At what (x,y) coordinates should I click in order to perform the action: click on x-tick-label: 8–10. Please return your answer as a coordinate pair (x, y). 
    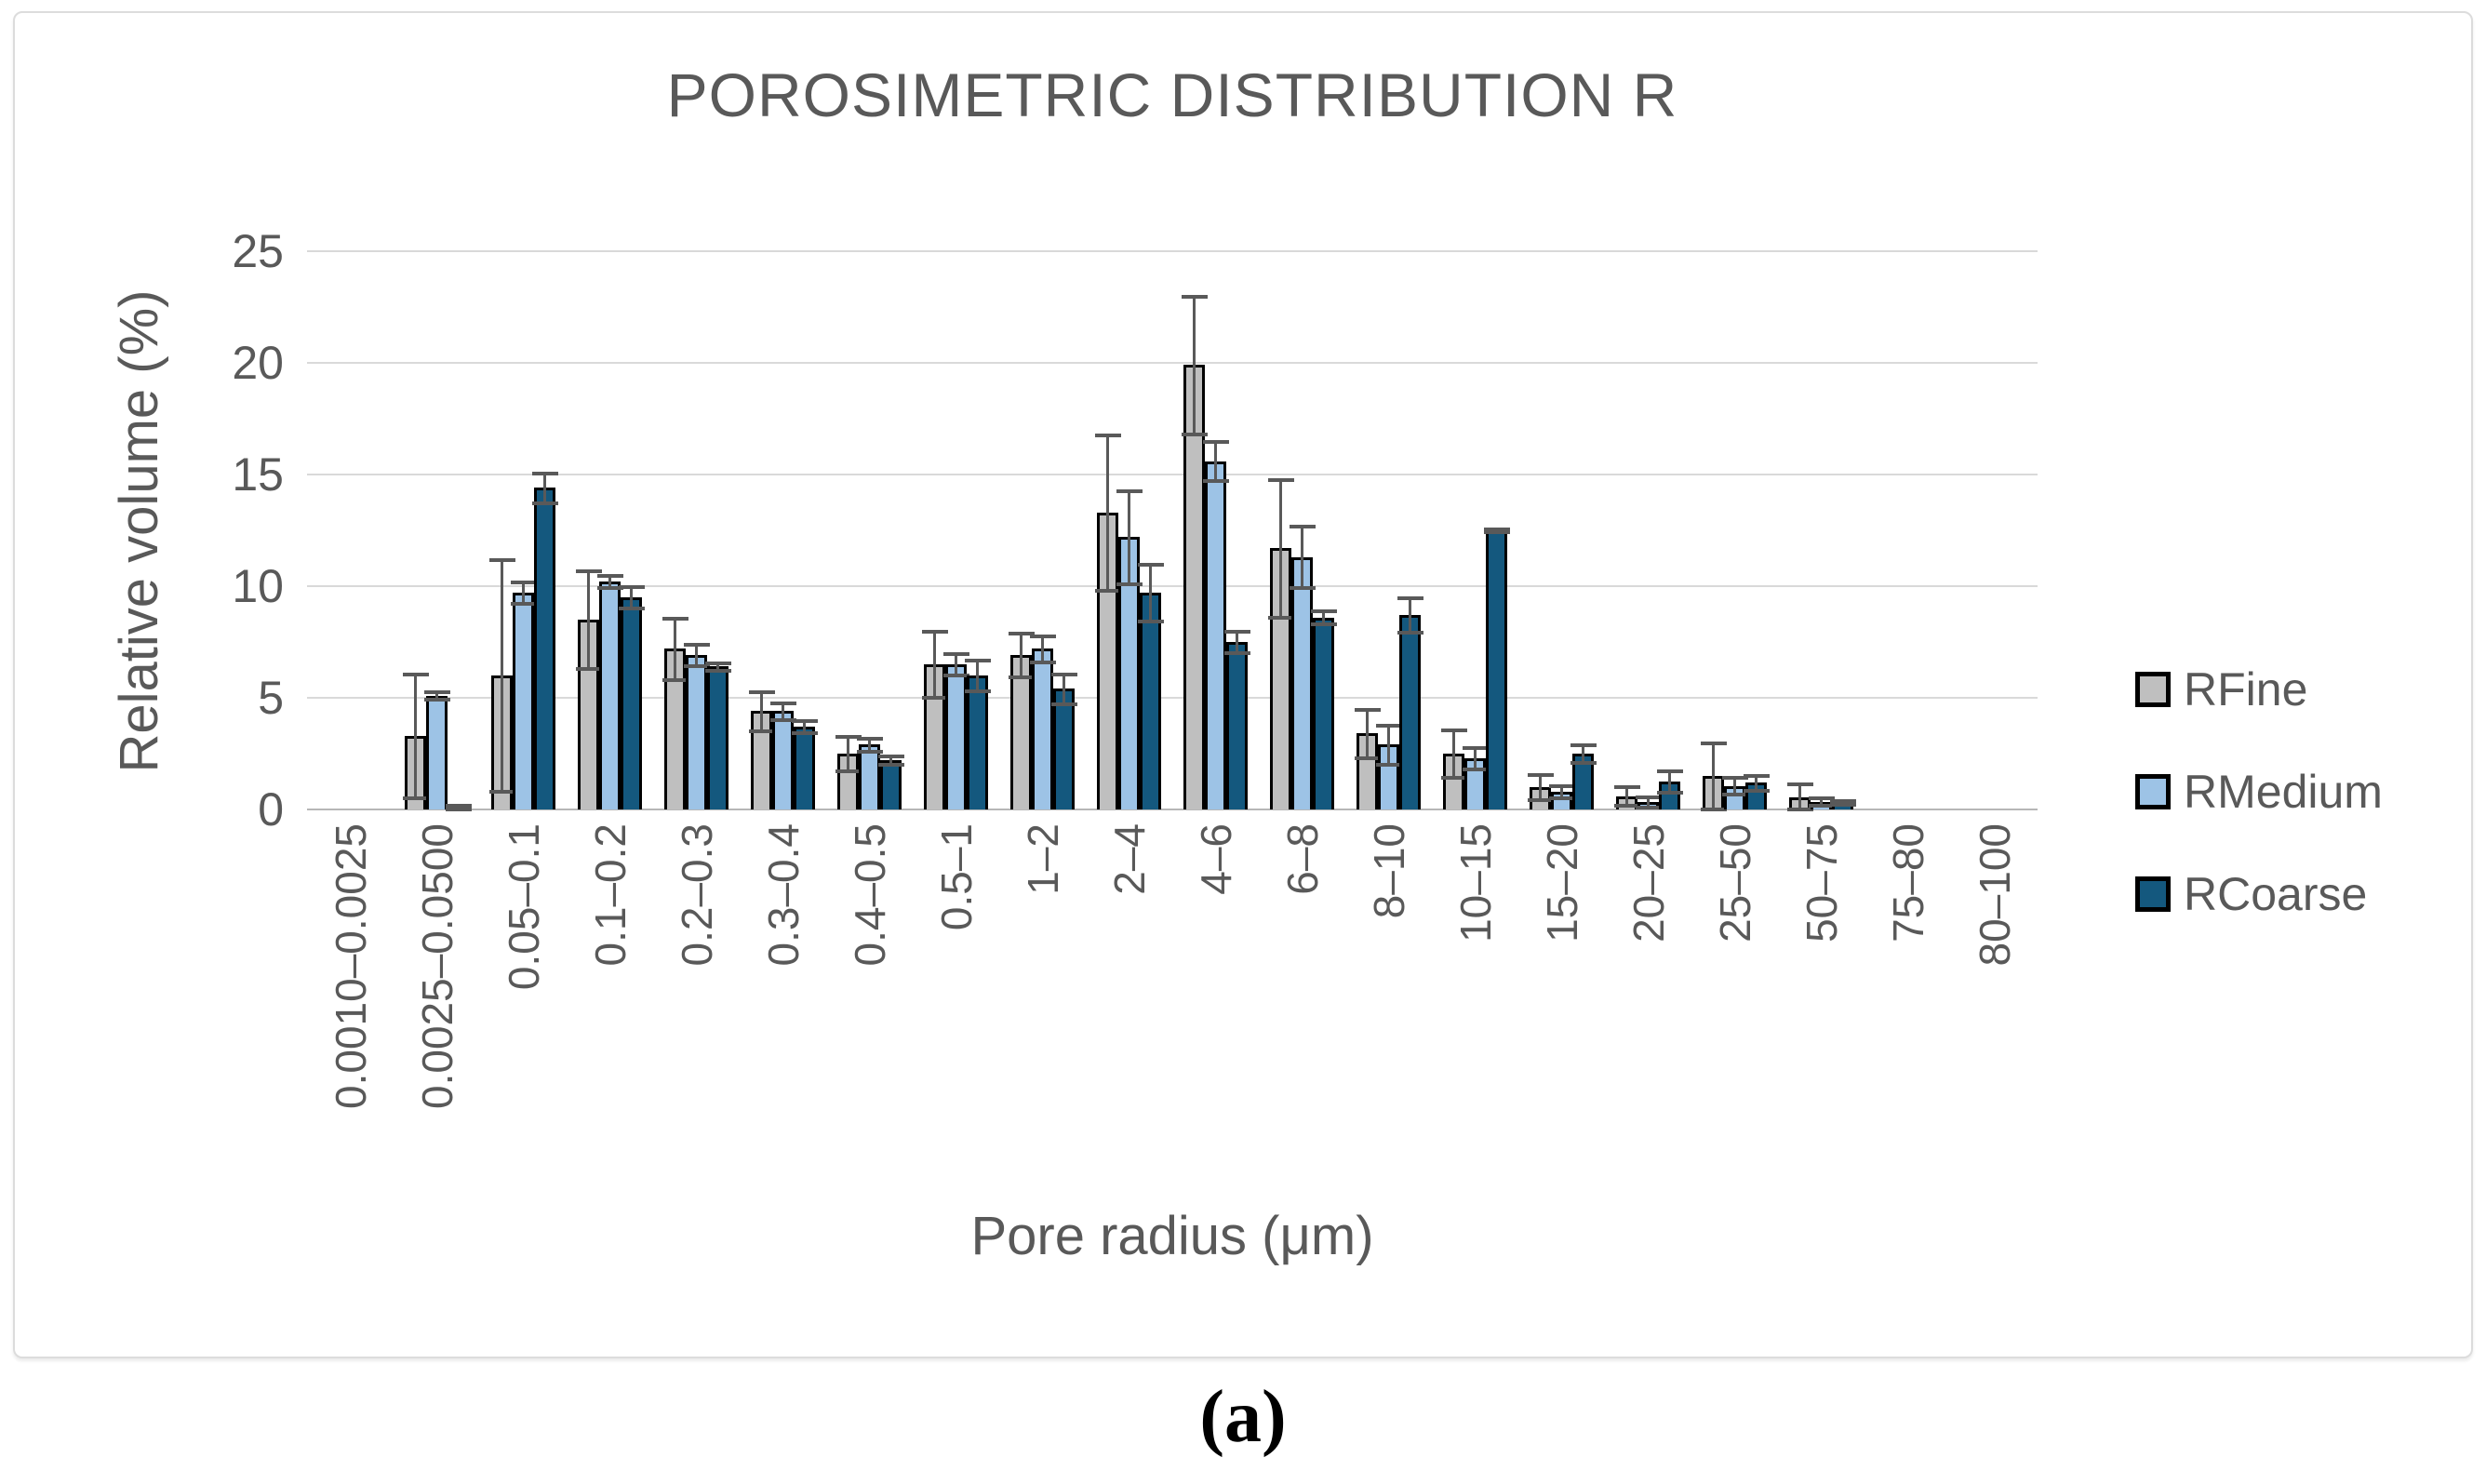
    Looking at the image, I should click on (1388, 871).